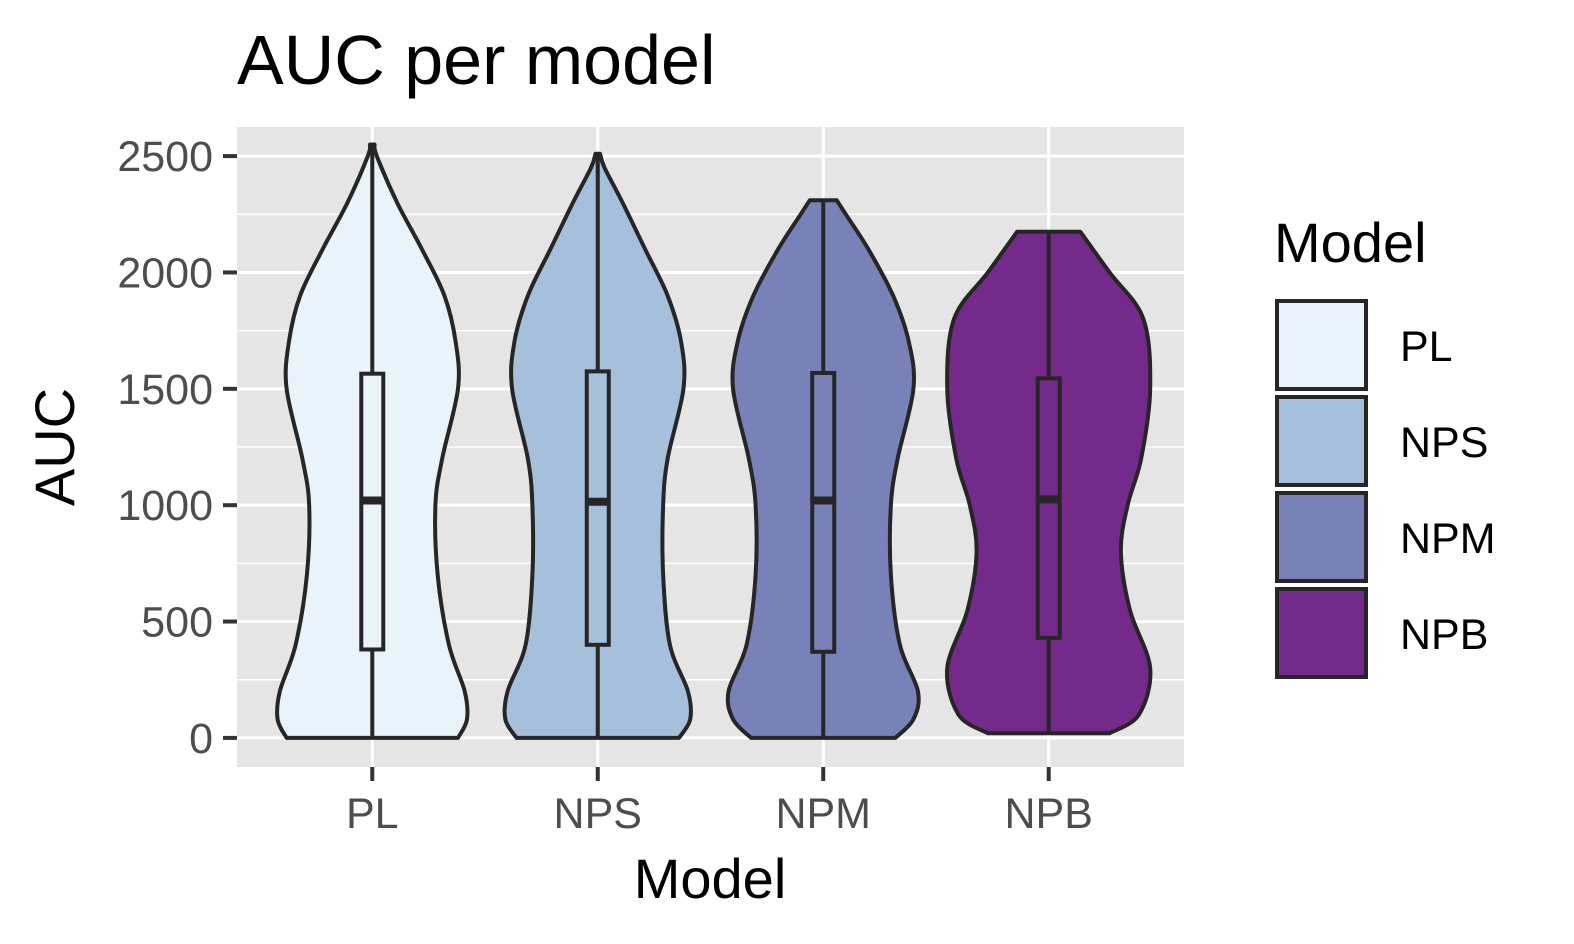 The image size is (1574, 944). What do you see at coordinates (1049, 814) in the screenshot?
I see `x-tick-label: NPB` at bounding box center [1049, 814].